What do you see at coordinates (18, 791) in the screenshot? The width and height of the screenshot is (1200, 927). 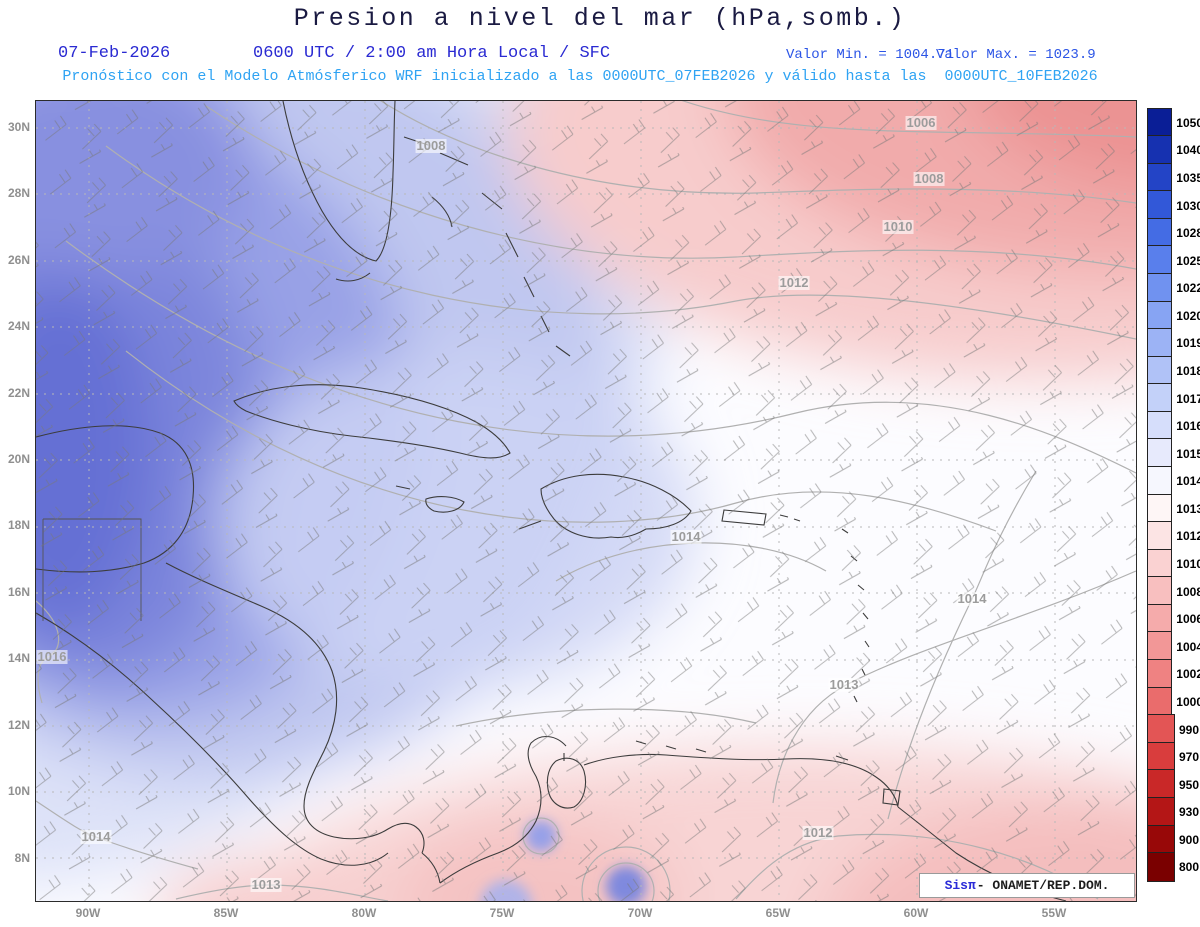 I see `lat-label: 10N` at bounding box center [18, 791].